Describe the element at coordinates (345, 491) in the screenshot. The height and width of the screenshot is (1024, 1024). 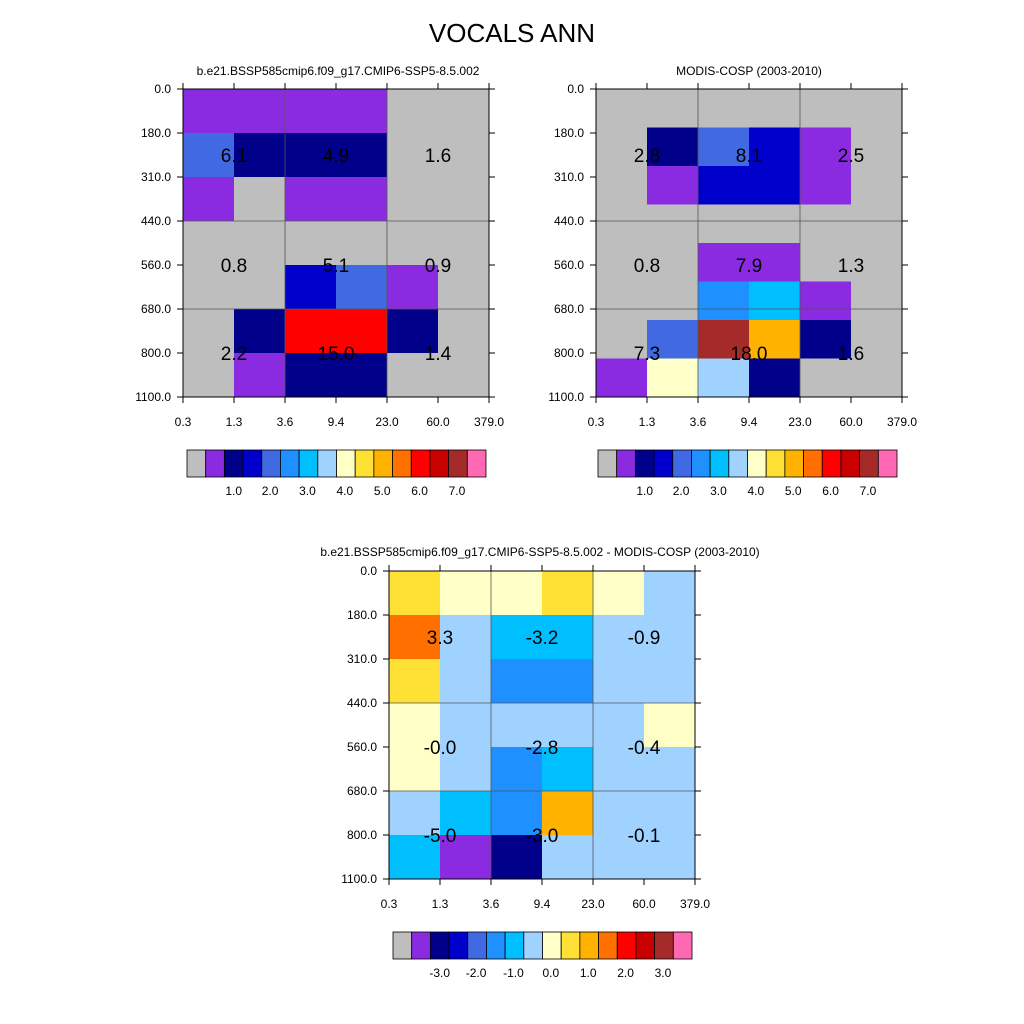
I see `colorbar-label-model-3: 4.0` at that location.